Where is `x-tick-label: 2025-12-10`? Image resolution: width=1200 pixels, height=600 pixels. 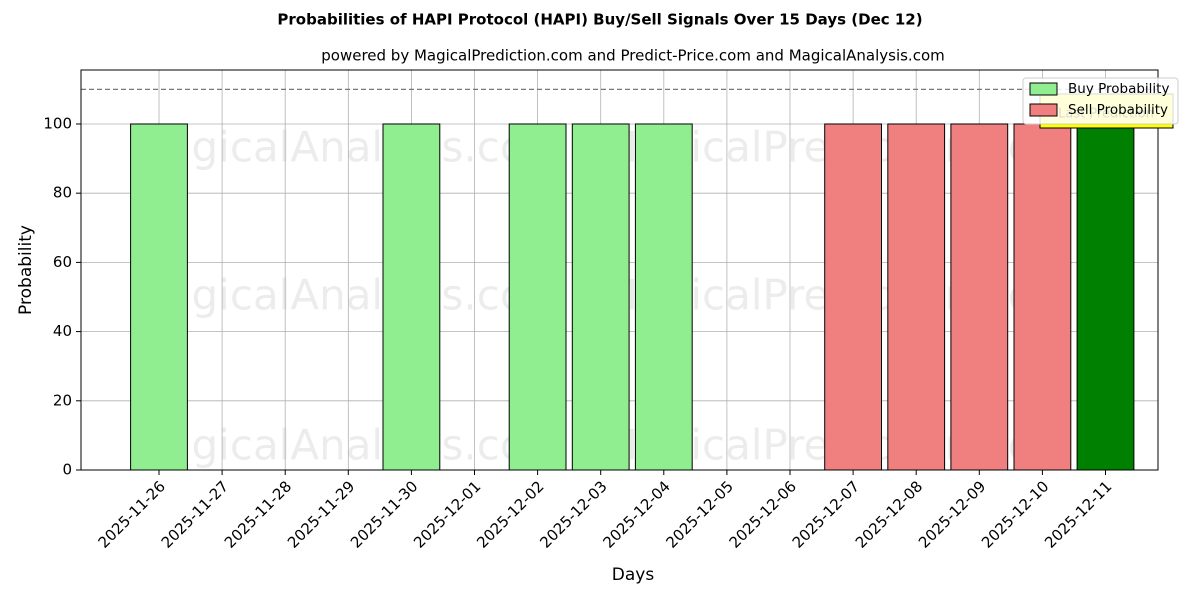 x-tick-label: 2025-12-10 is located at coordinates (1015, 514).